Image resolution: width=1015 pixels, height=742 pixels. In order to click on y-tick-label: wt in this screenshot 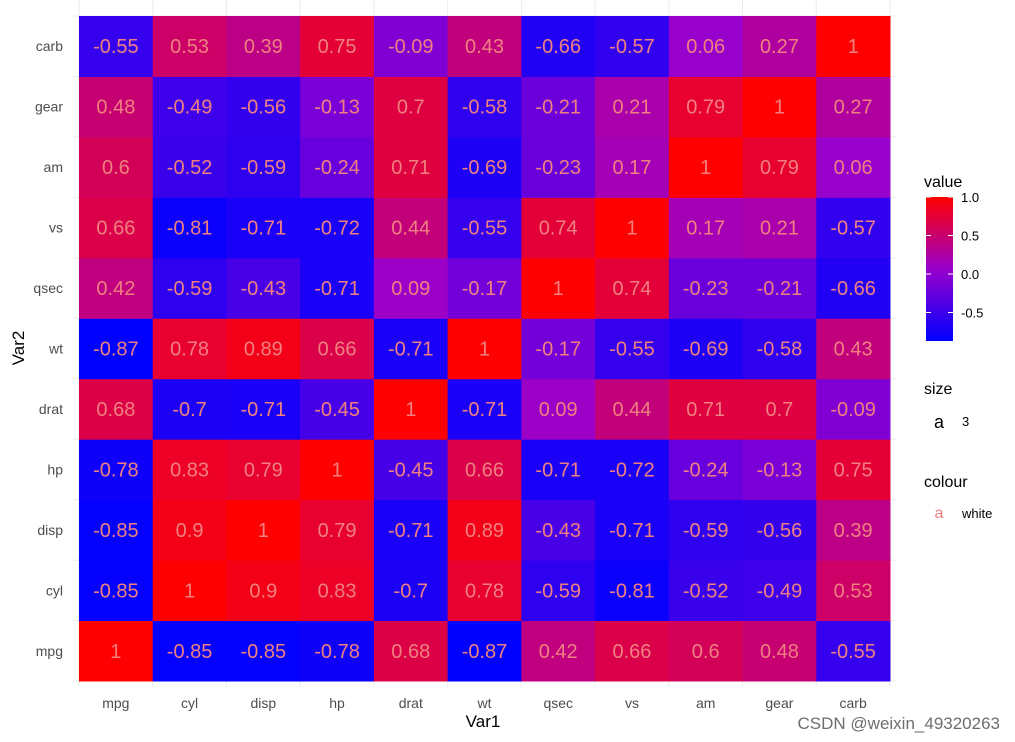, I will do `click(55, 349)`.